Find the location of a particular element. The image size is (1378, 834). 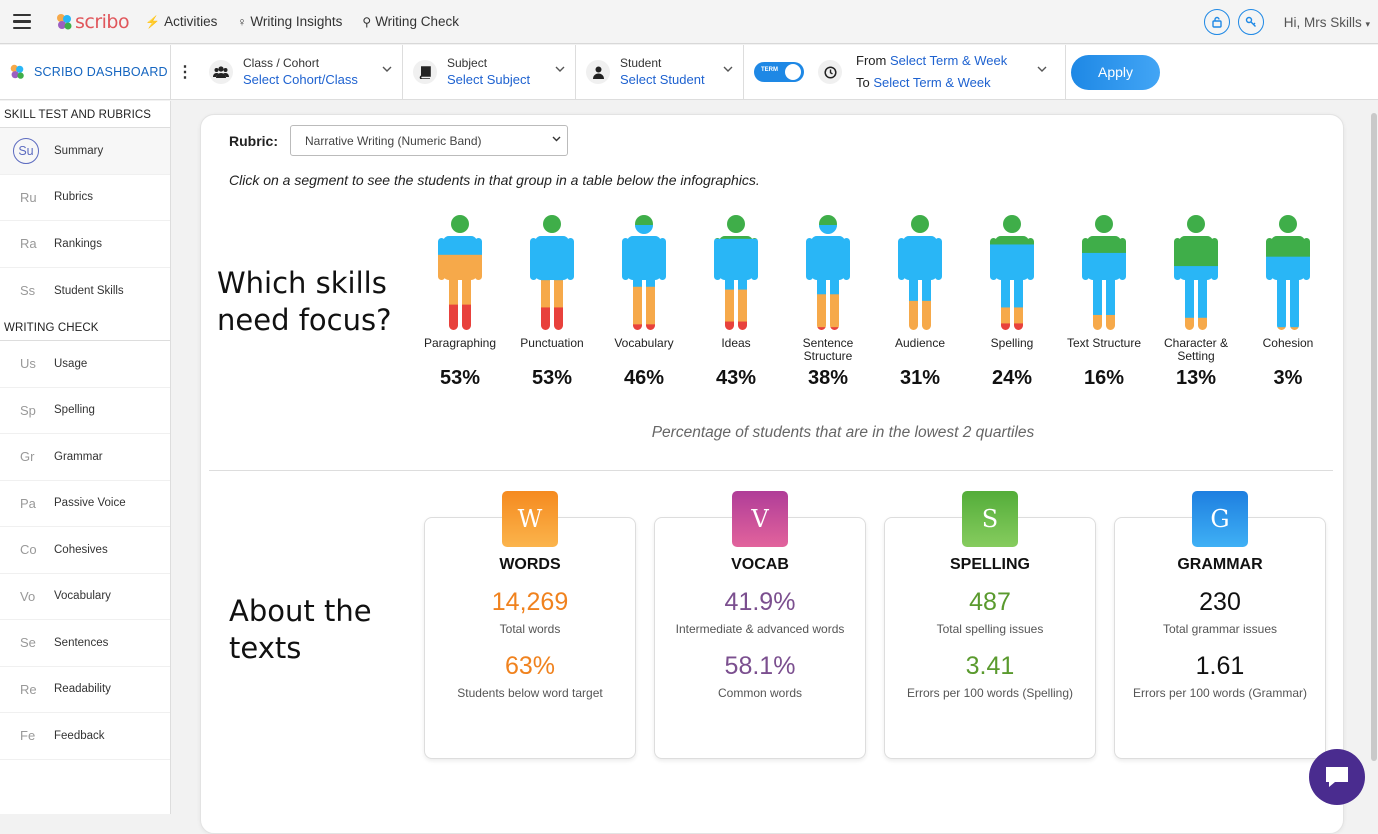

stat-title: GRAMMAR is located at coordinates (1220, 564).